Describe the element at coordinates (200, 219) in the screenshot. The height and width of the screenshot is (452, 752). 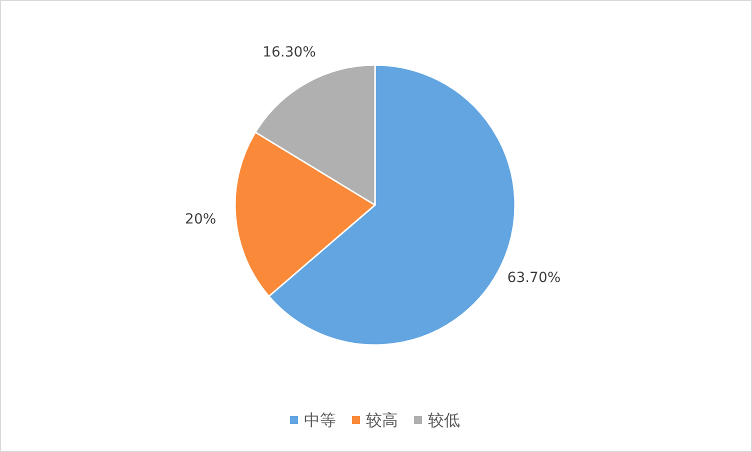
I see `data-label: 20%` at that location.